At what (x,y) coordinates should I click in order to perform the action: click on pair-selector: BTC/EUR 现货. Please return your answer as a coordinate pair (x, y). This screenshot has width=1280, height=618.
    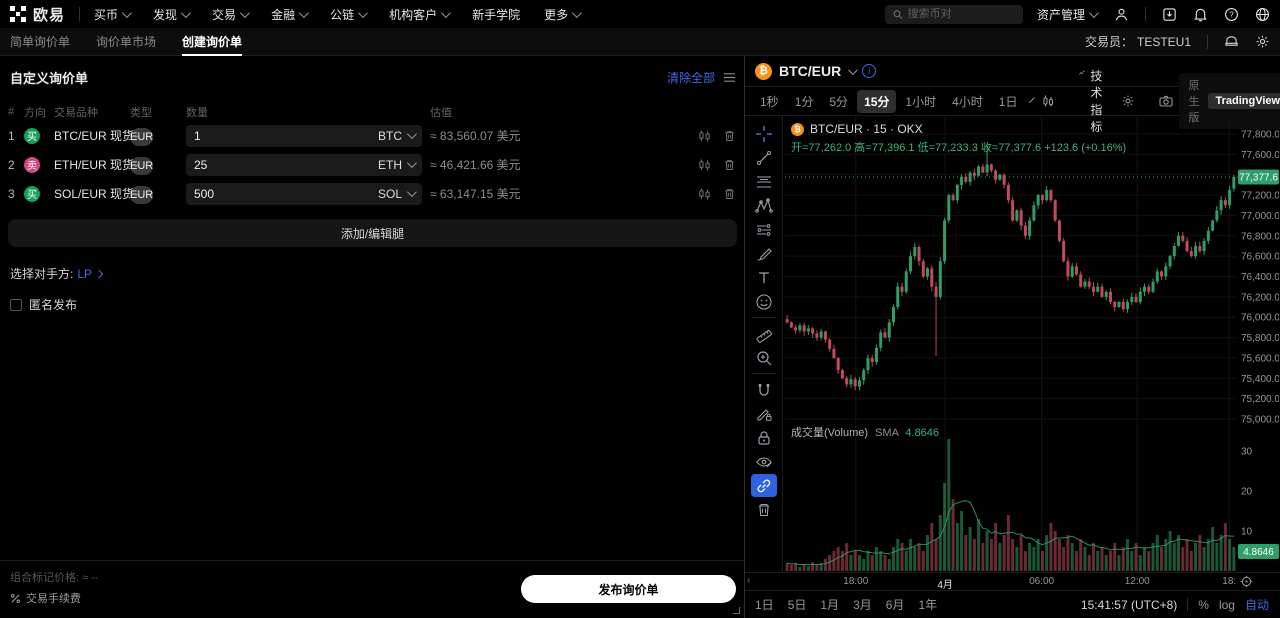
    Looking at the image, I should click on (97, 135).